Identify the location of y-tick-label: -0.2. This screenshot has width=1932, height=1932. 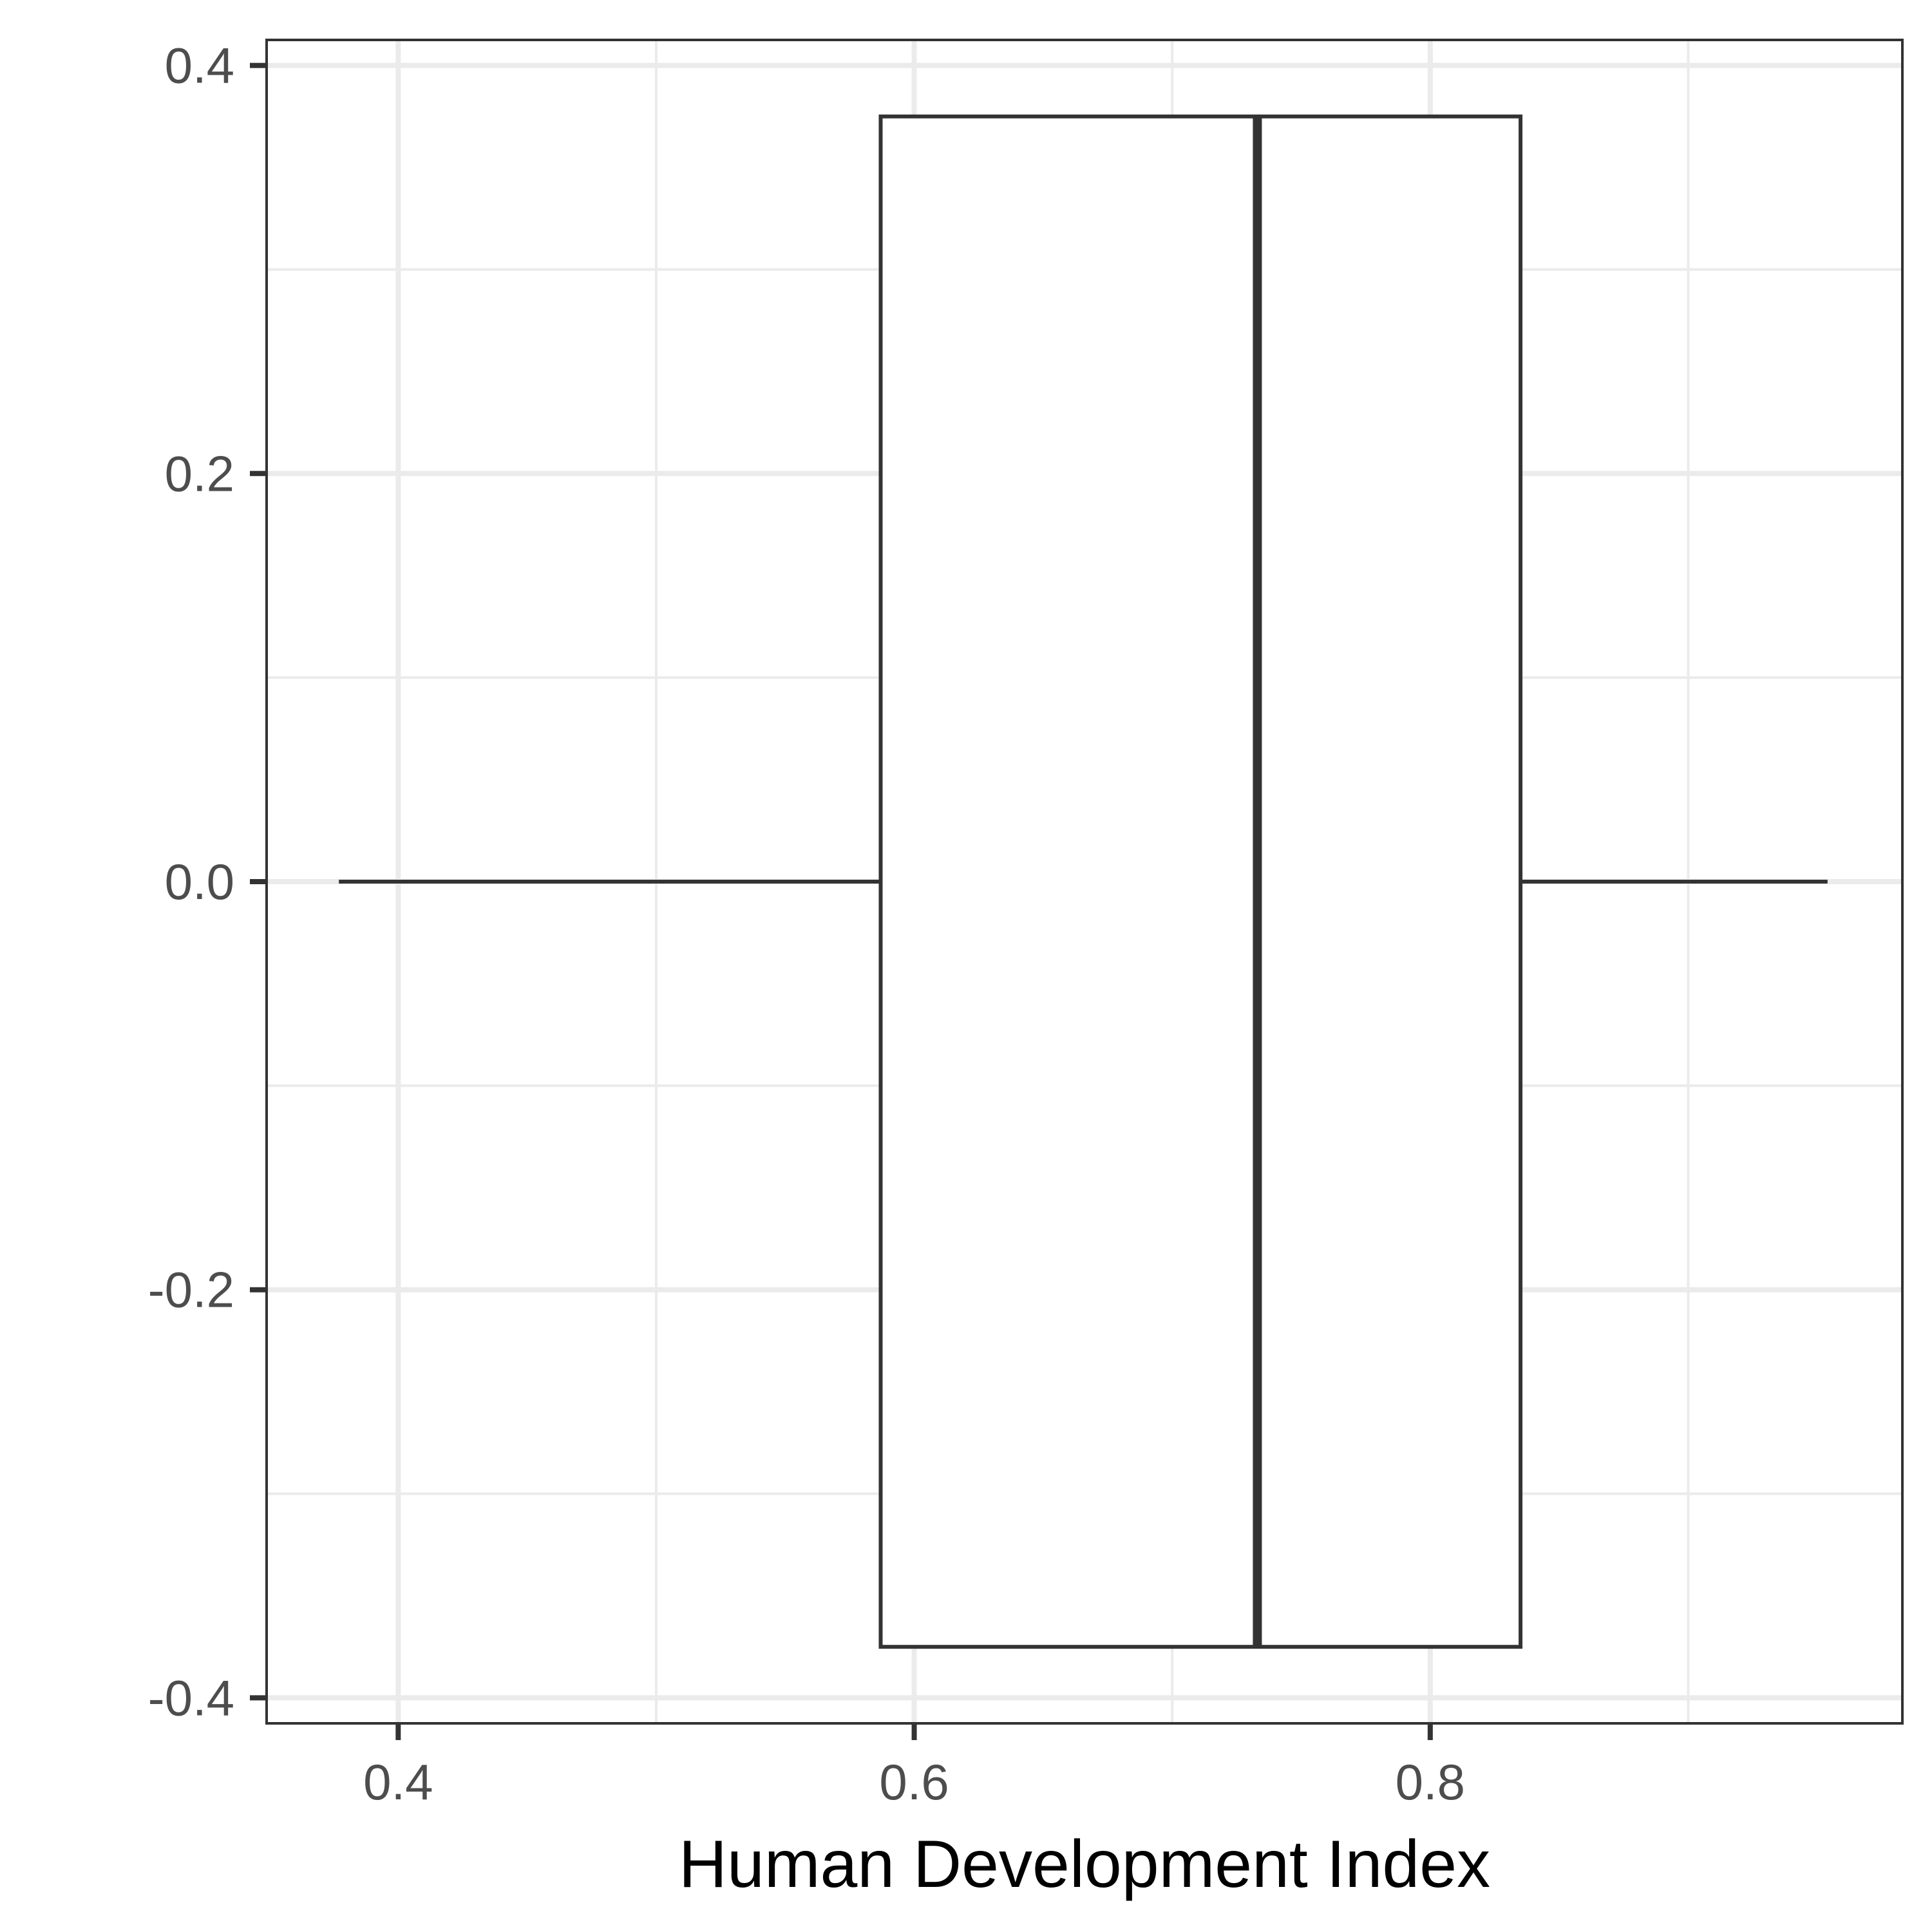
(191, 1290).